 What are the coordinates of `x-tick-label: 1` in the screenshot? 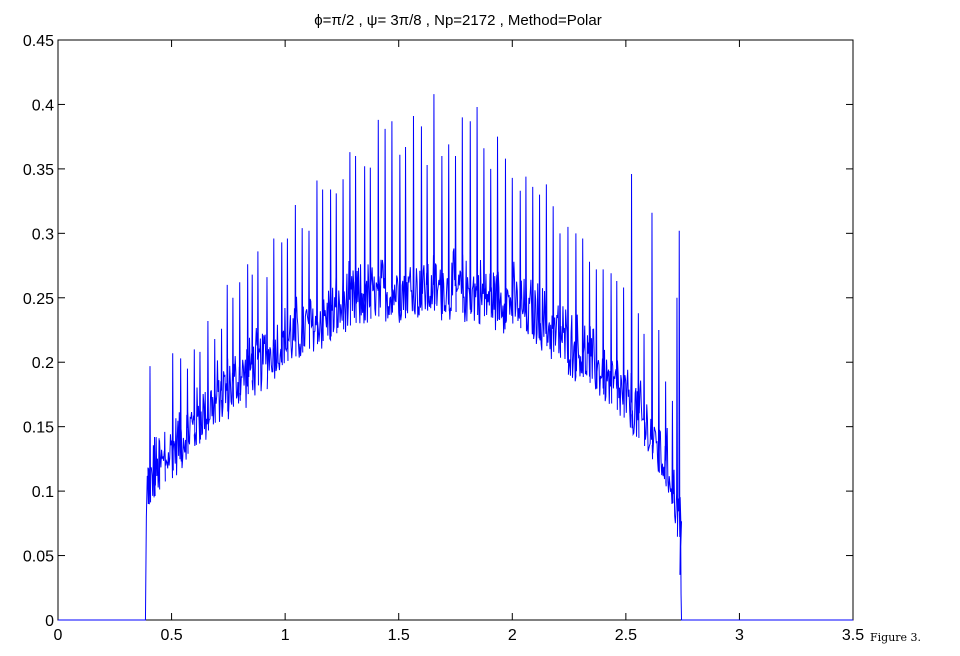 It's located at (285, 635).